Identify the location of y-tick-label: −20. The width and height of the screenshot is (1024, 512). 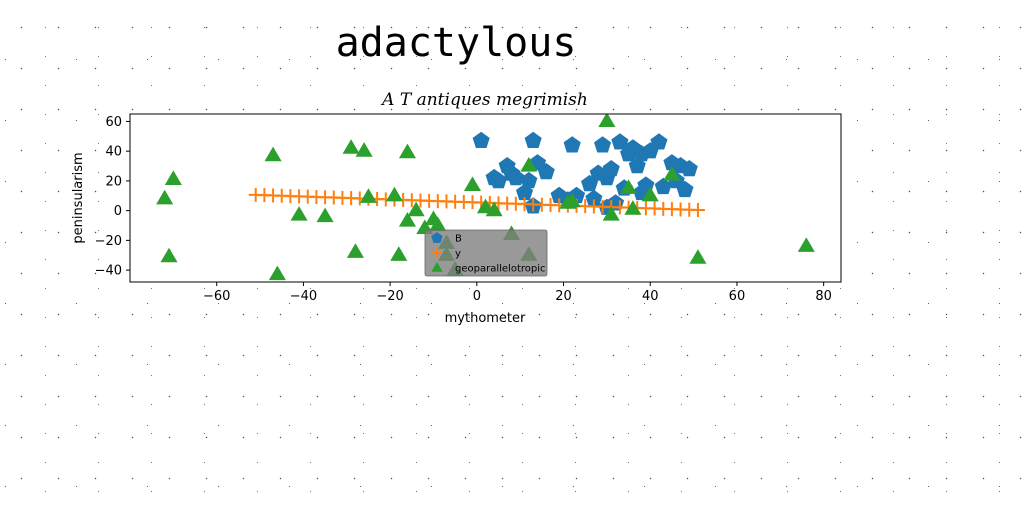
(108, 241).